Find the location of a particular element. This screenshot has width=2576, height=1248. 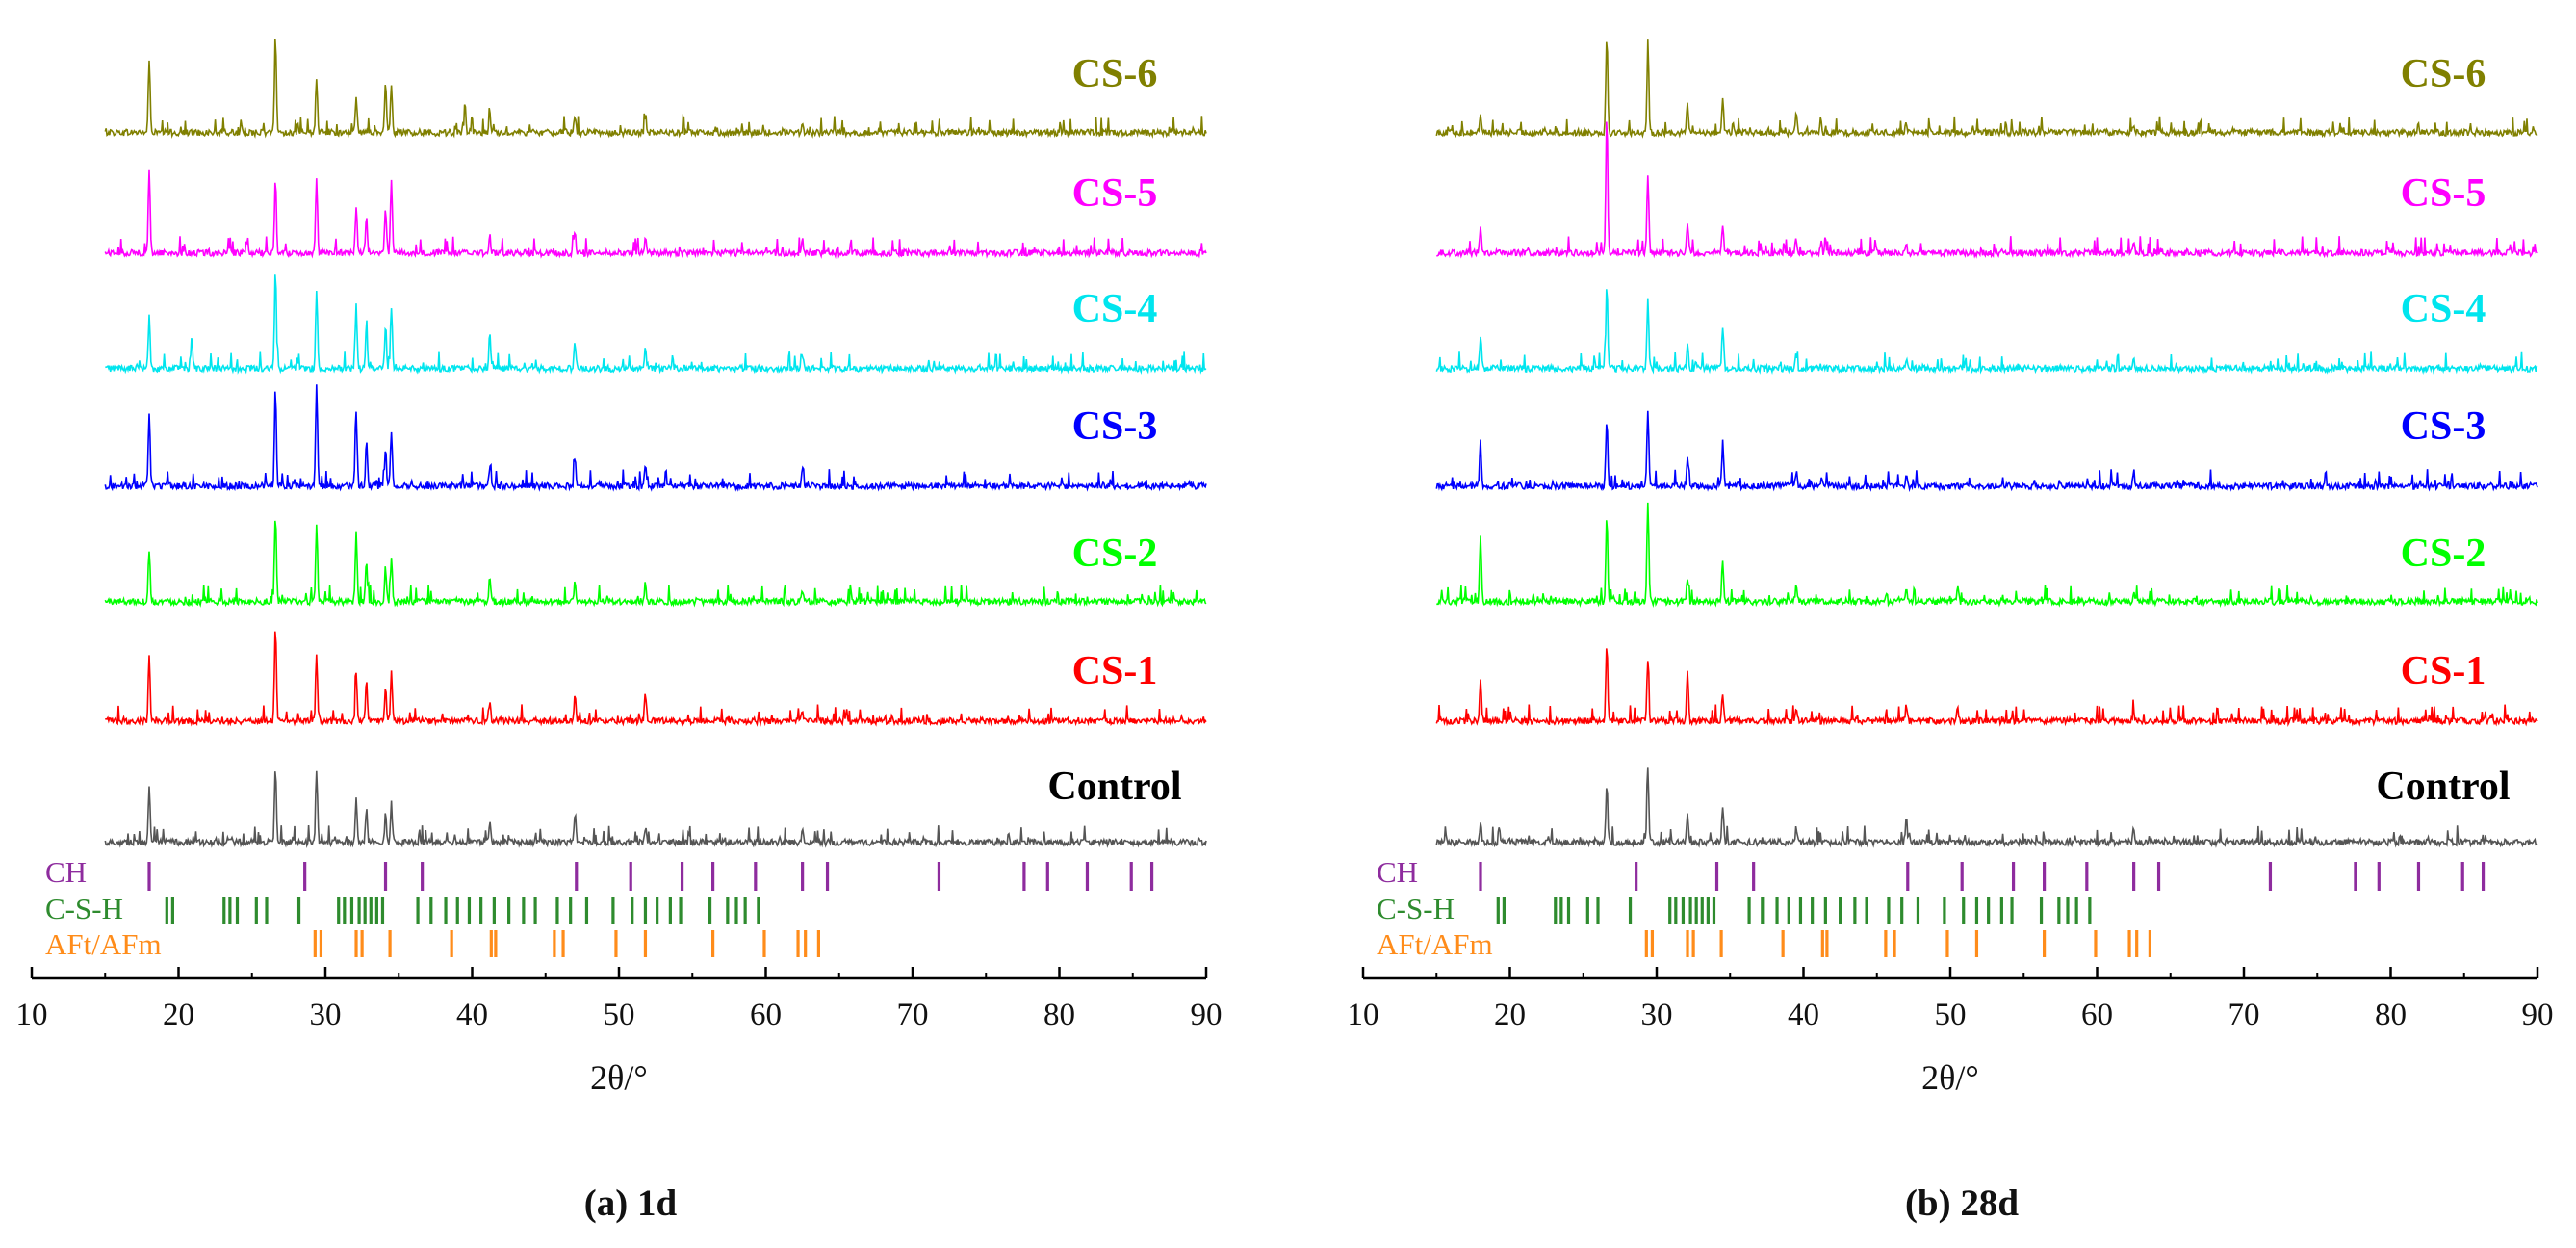

panel-caption: (b) 28d is located at coordinates (1962, 1203).